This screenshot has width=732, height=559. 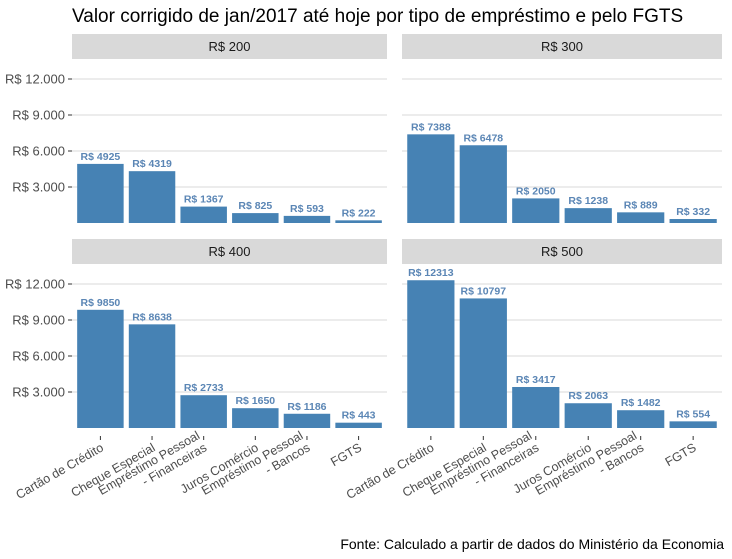 What do you see at coordinates (307, 209) in the screenshot?
I see `bar-value-label: R$ 593` at bounding box center [307, 209].